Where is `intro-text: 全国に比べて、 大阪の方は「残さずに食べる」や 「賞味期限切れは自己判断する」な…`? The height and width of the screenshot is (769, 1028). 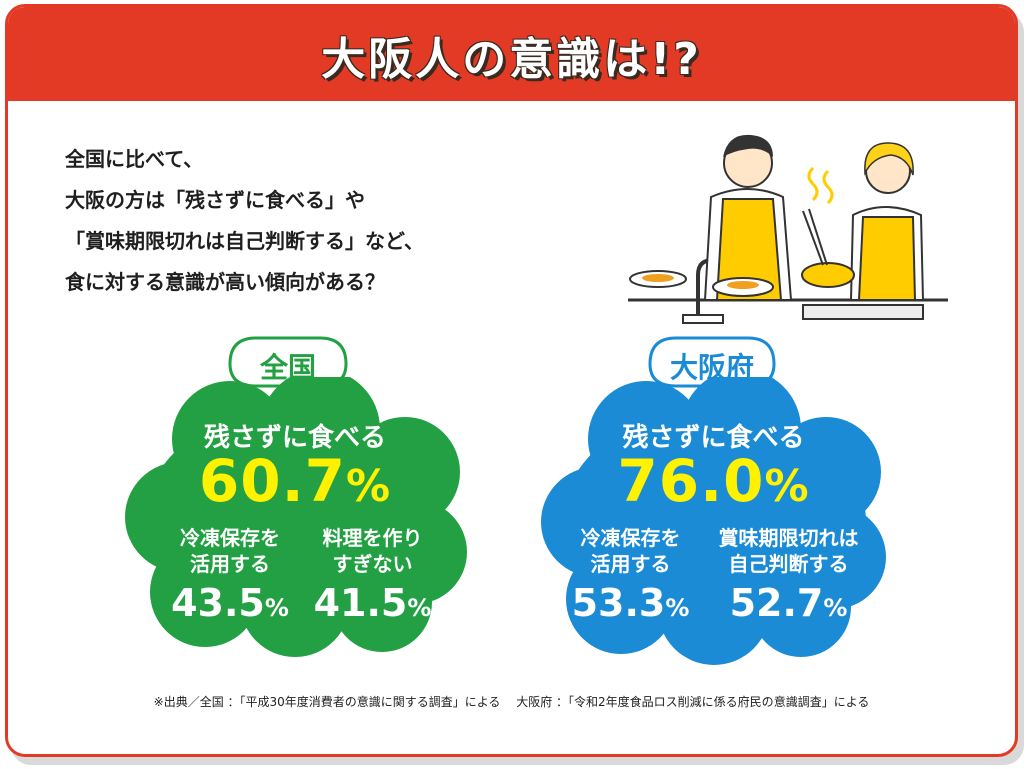 intro-text: 全国に比べて、 大阪の方は「残さずに食べる」や 「賞味期限切れは自己判断する」な… is located at coordinates (244, 221).